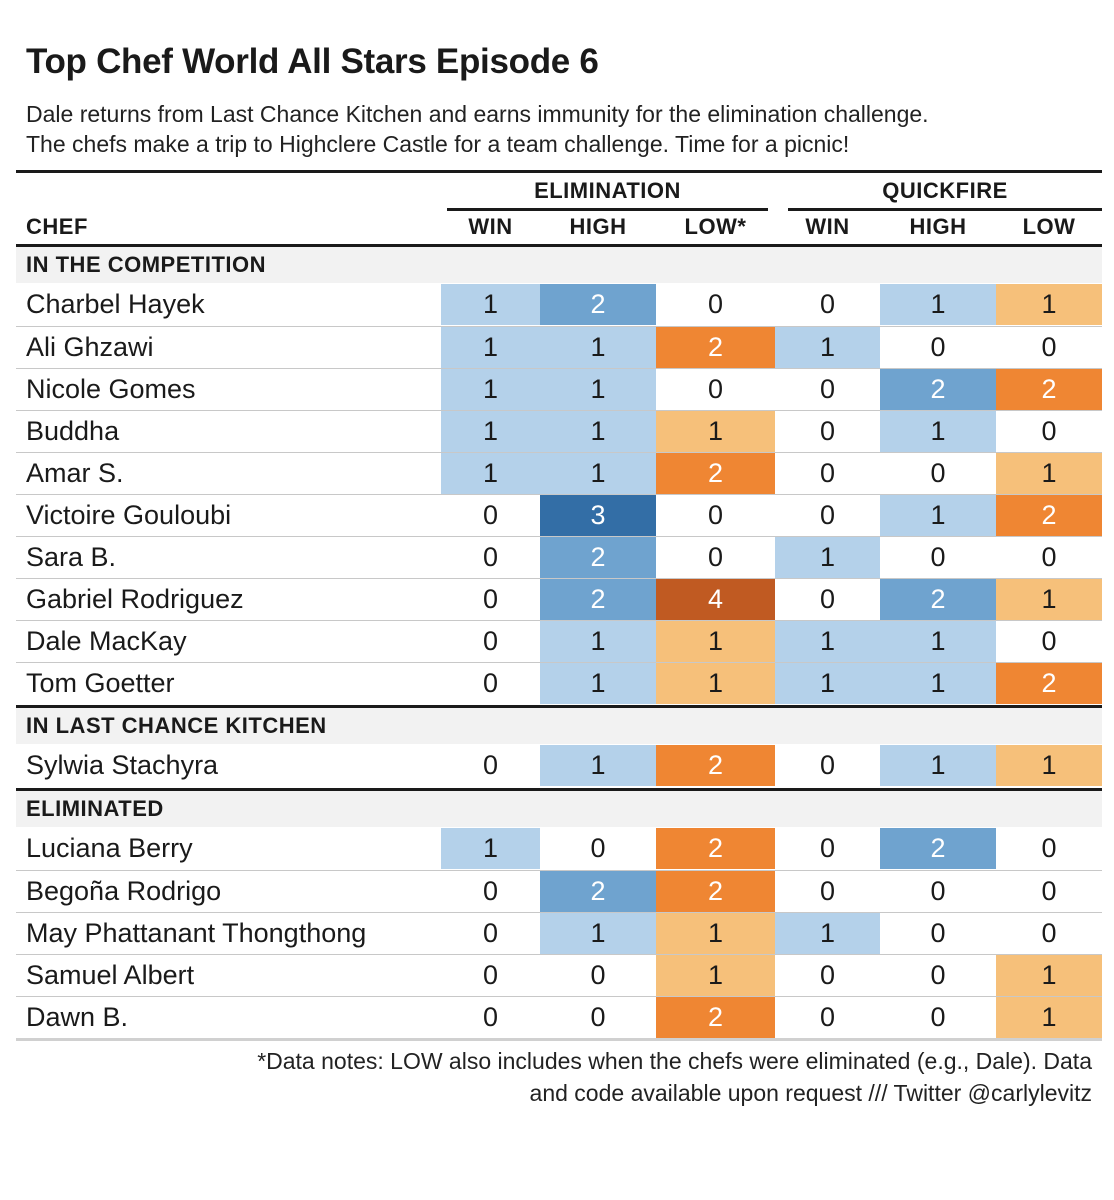 This screenshot has width=1114, height=1200. I want to click on chef-name: May Phattanant Thongthong, so click(196, 933).